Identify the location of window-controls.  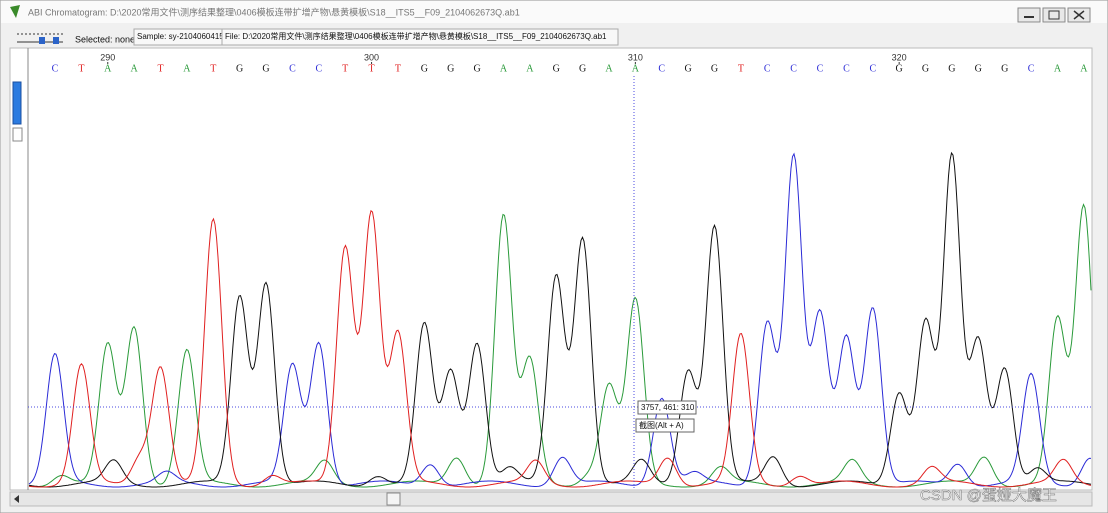
(1054, 15).